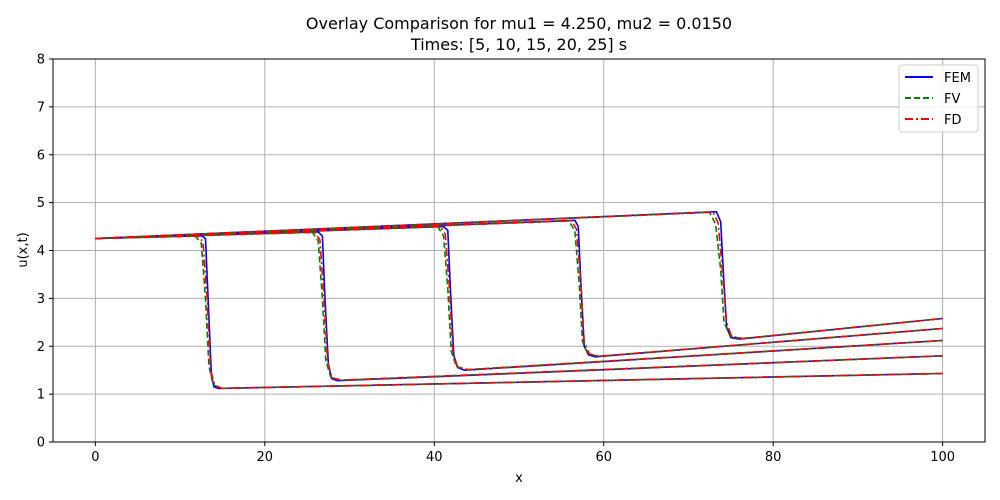  What do you see at coordinates (519, 478) in the screenshot?
I see `x-axis-label: x` at bounding box center [519, 478].